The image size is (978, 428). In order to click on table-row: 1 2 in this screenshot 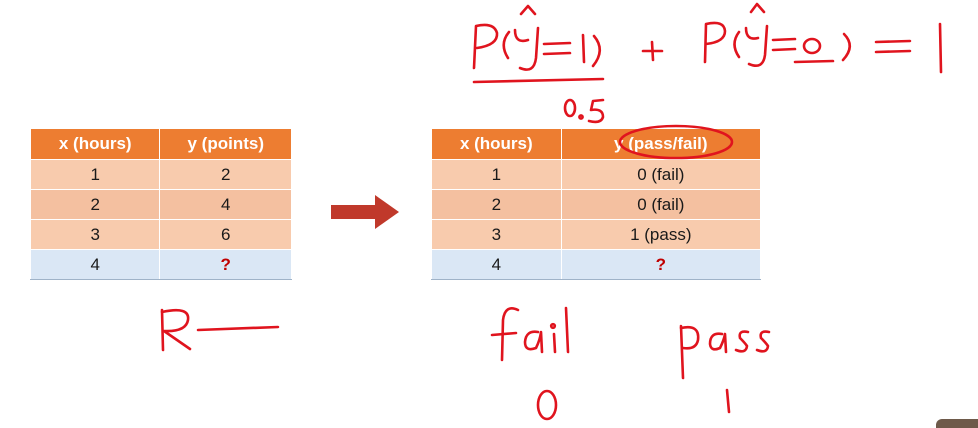, I will do `click(160, 174)`.